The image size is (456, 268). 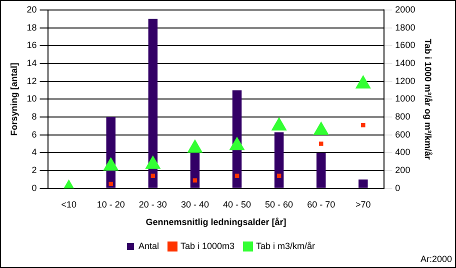 What do you see at coordinates (321, 204) in the screenshot?
I see `x-tick-label: 60 - 70` at bounding box center [321, 204].